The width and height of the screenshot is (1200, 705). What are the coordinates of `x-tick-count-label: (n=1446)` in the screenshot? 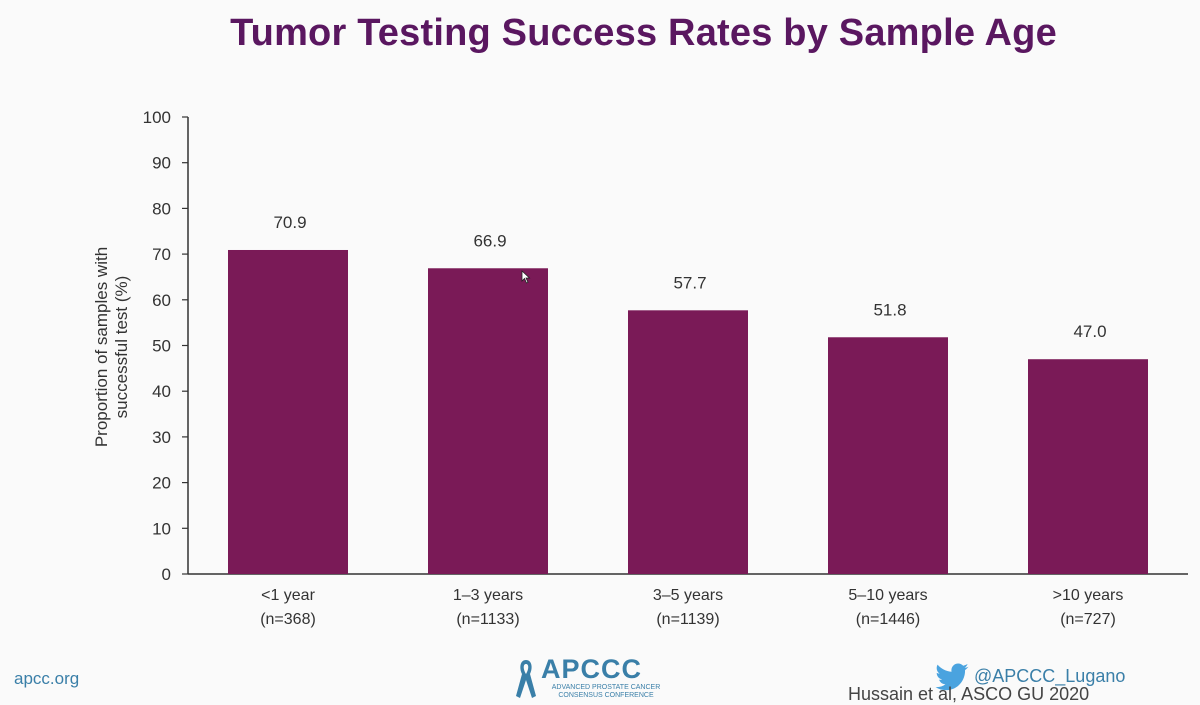 It's located at (888, 619).